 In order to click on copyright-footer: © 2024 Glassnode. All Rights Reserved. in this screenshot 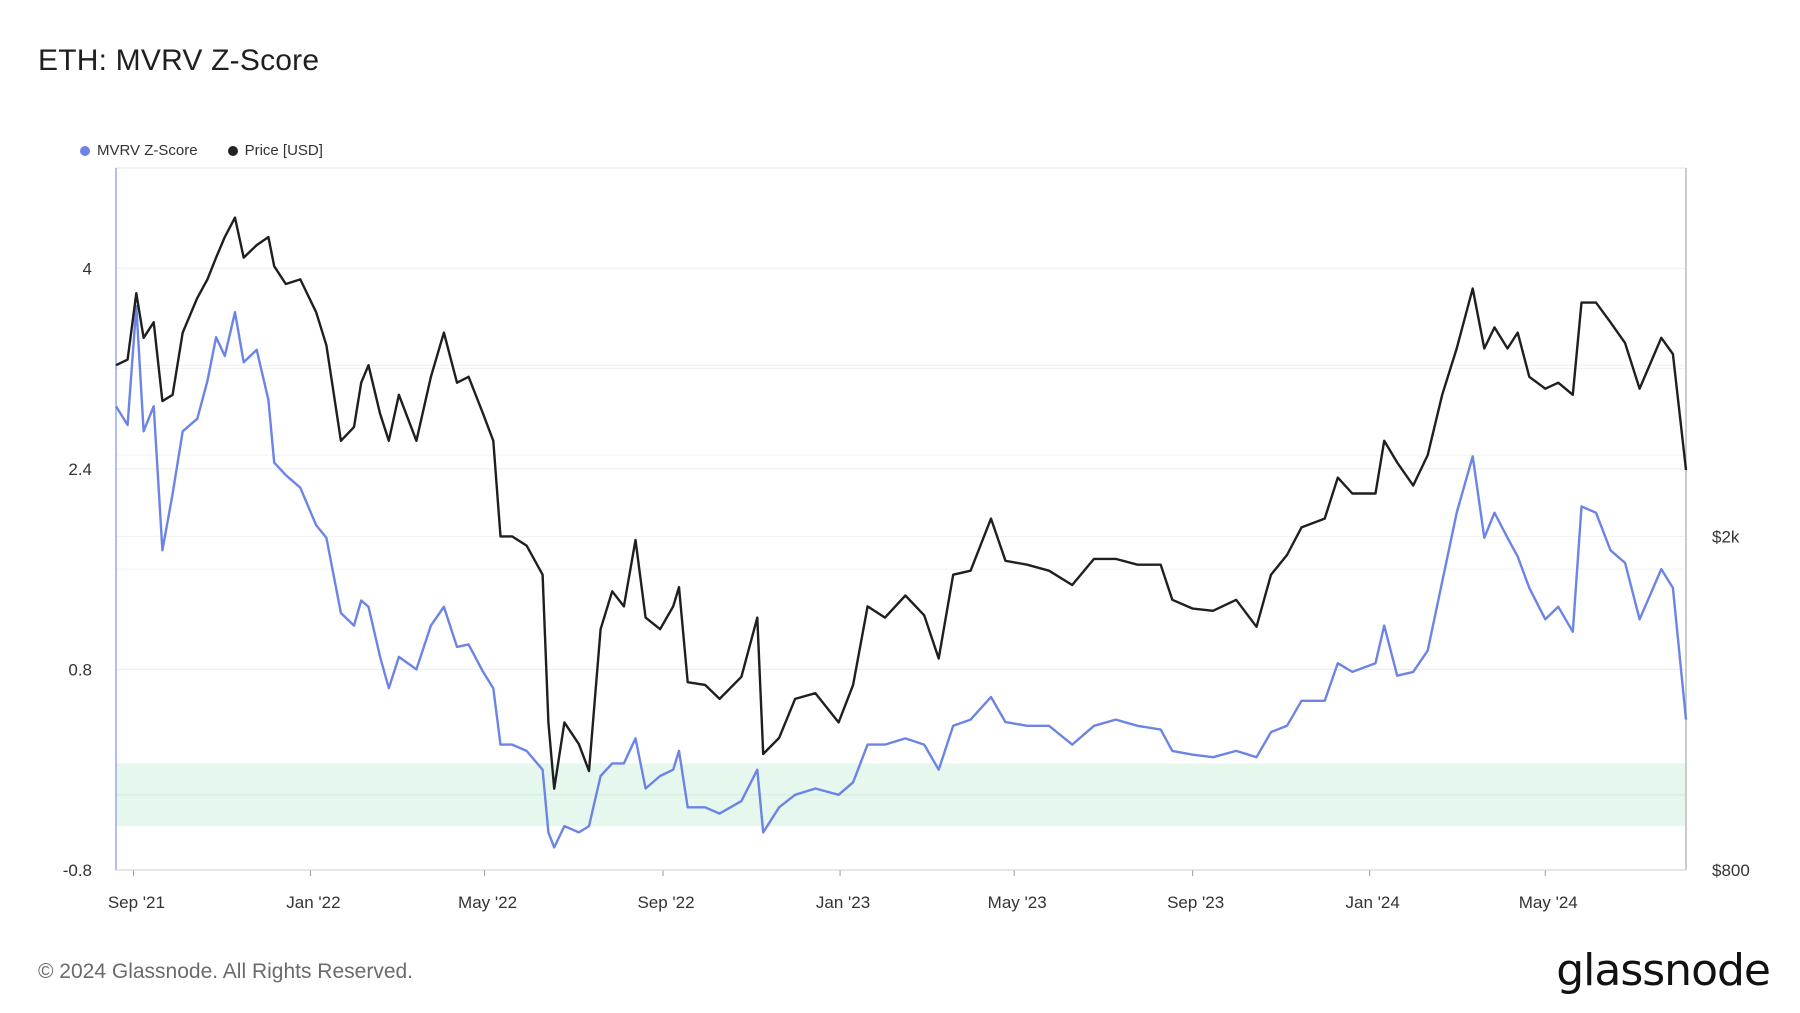, I will do `click(226, 971)`.